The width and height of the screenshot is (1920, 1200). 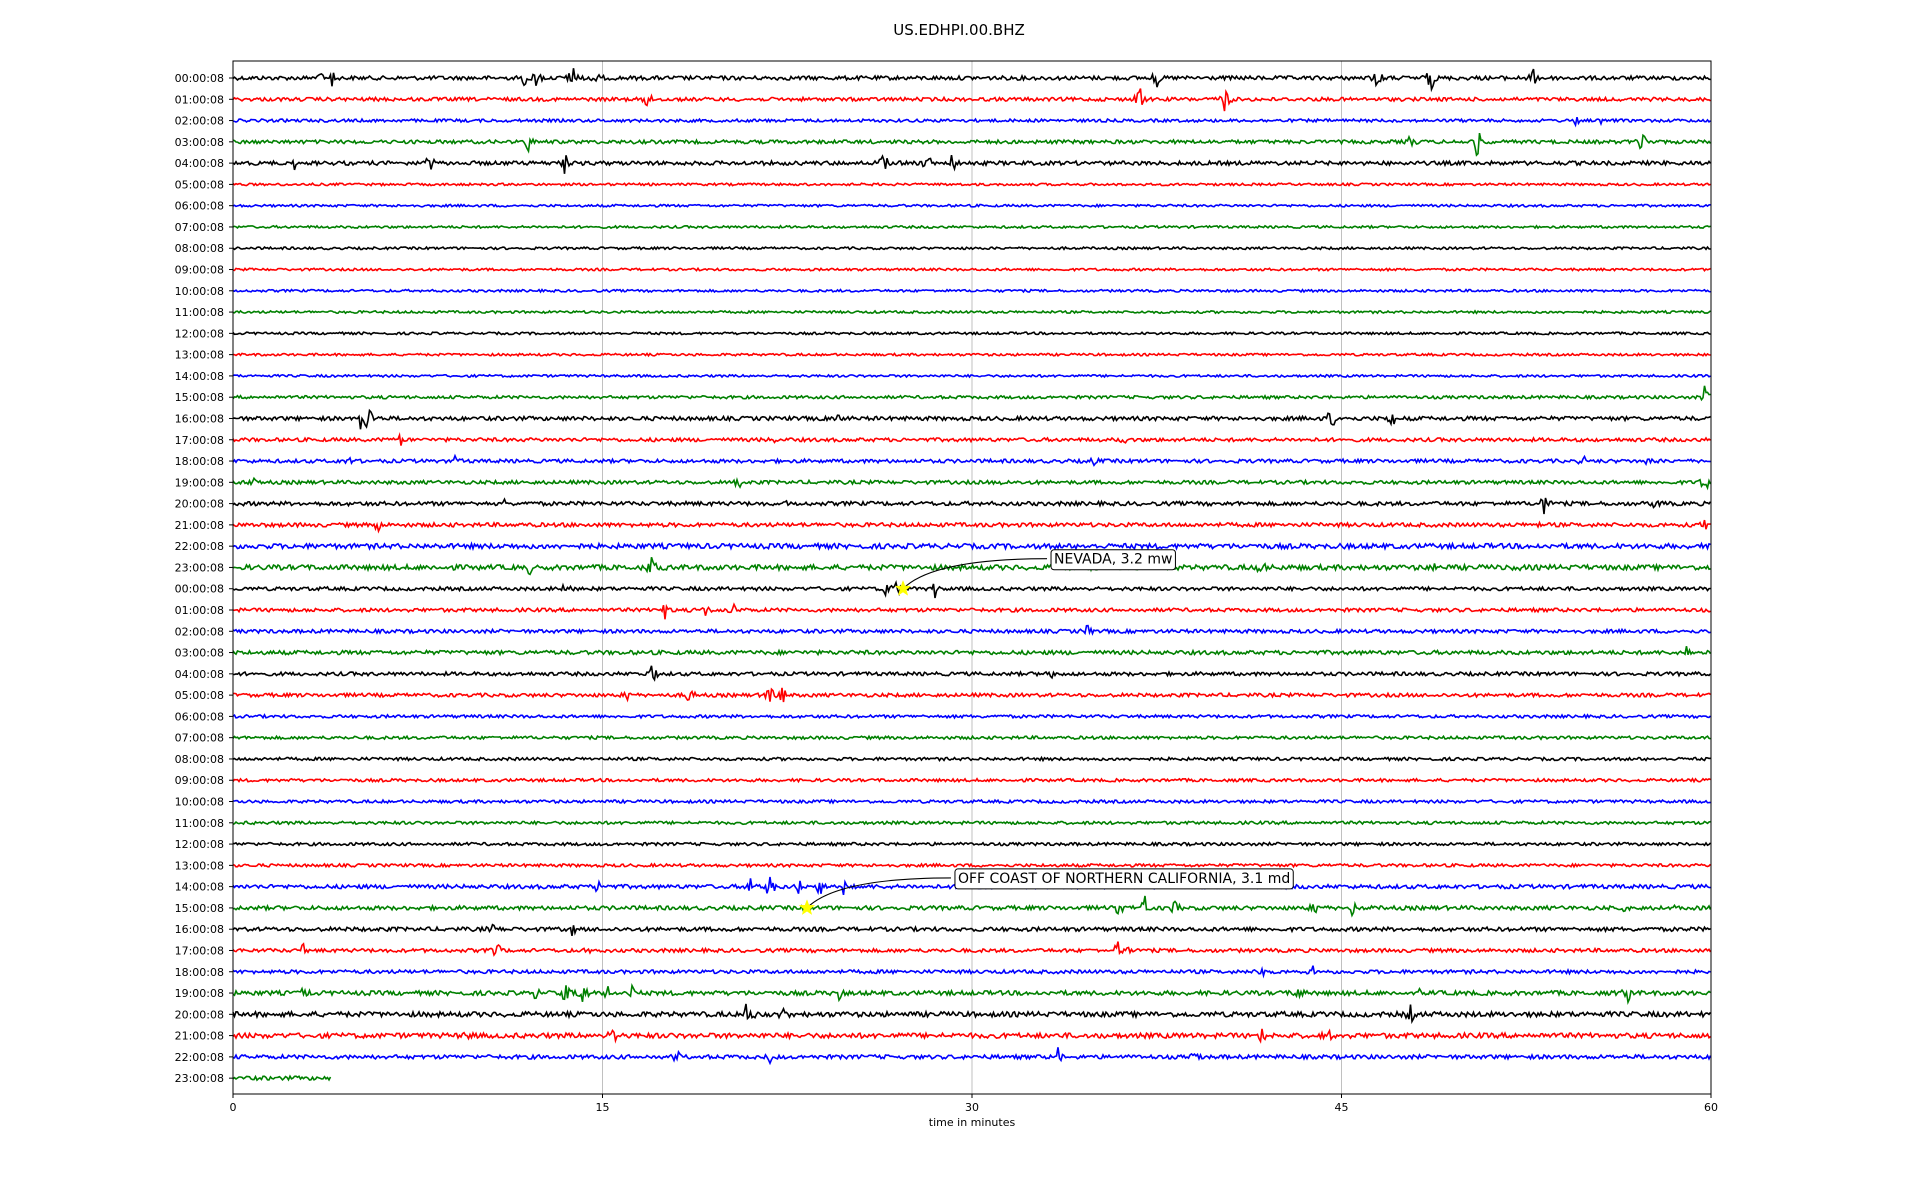 What do you see at coordinates (959, 30) in the screenshot?
I see `chart-title: US.EDHPI.00.BHZ` at bounding box center [959, 30].